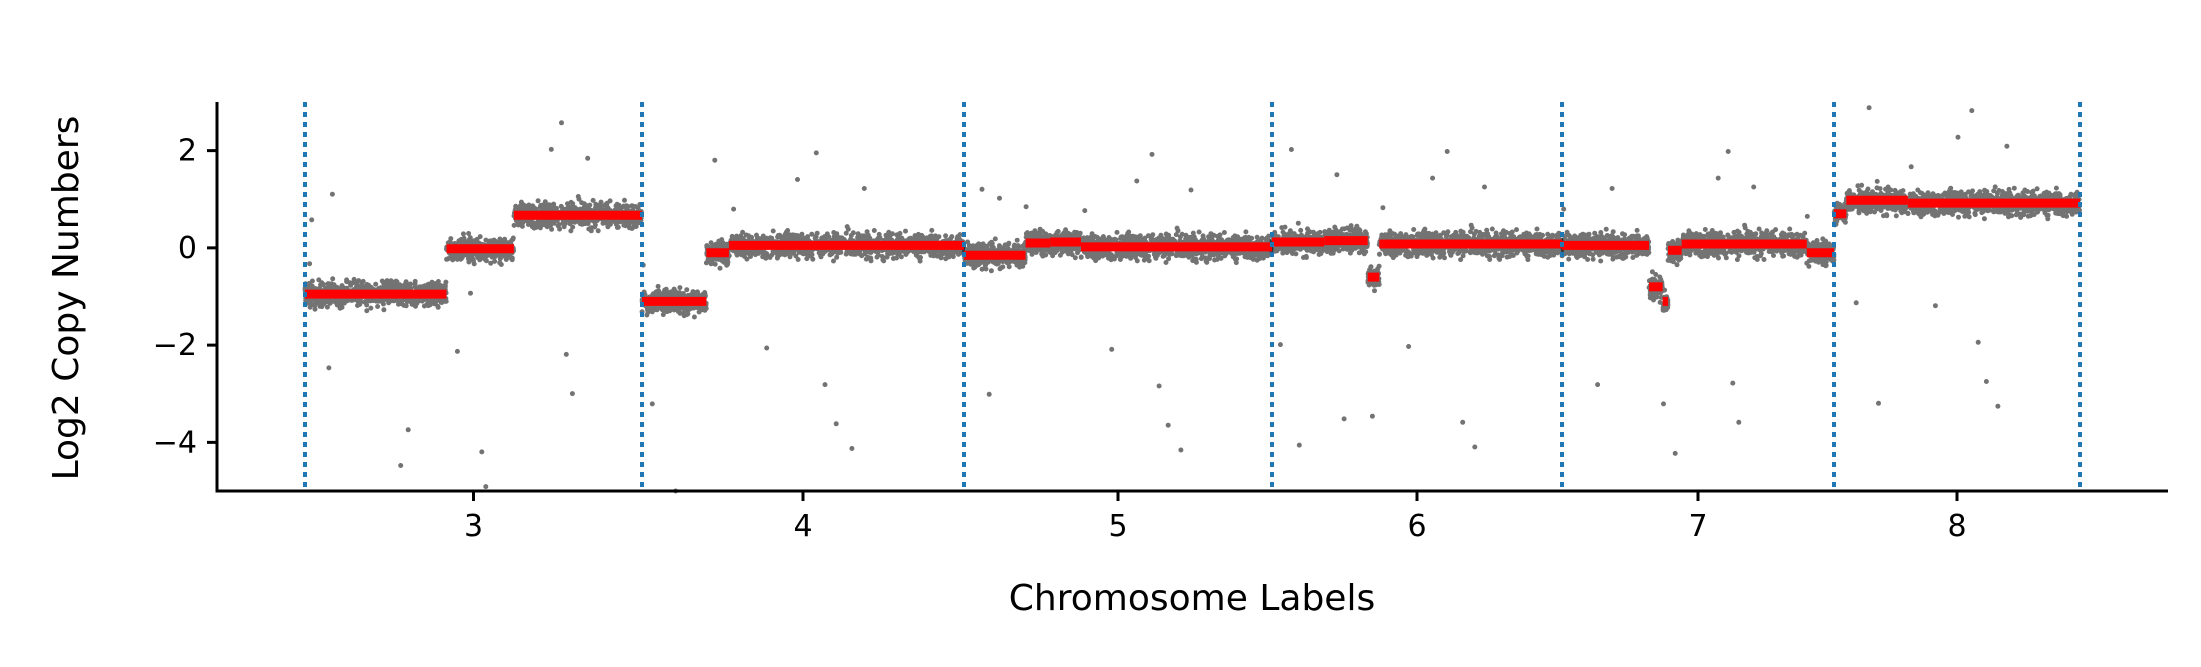 The image size is (2201, 667). Describe the element at coordinates (1697, 526) in the screenshot. I see `x-tick-label: 7` at that location.